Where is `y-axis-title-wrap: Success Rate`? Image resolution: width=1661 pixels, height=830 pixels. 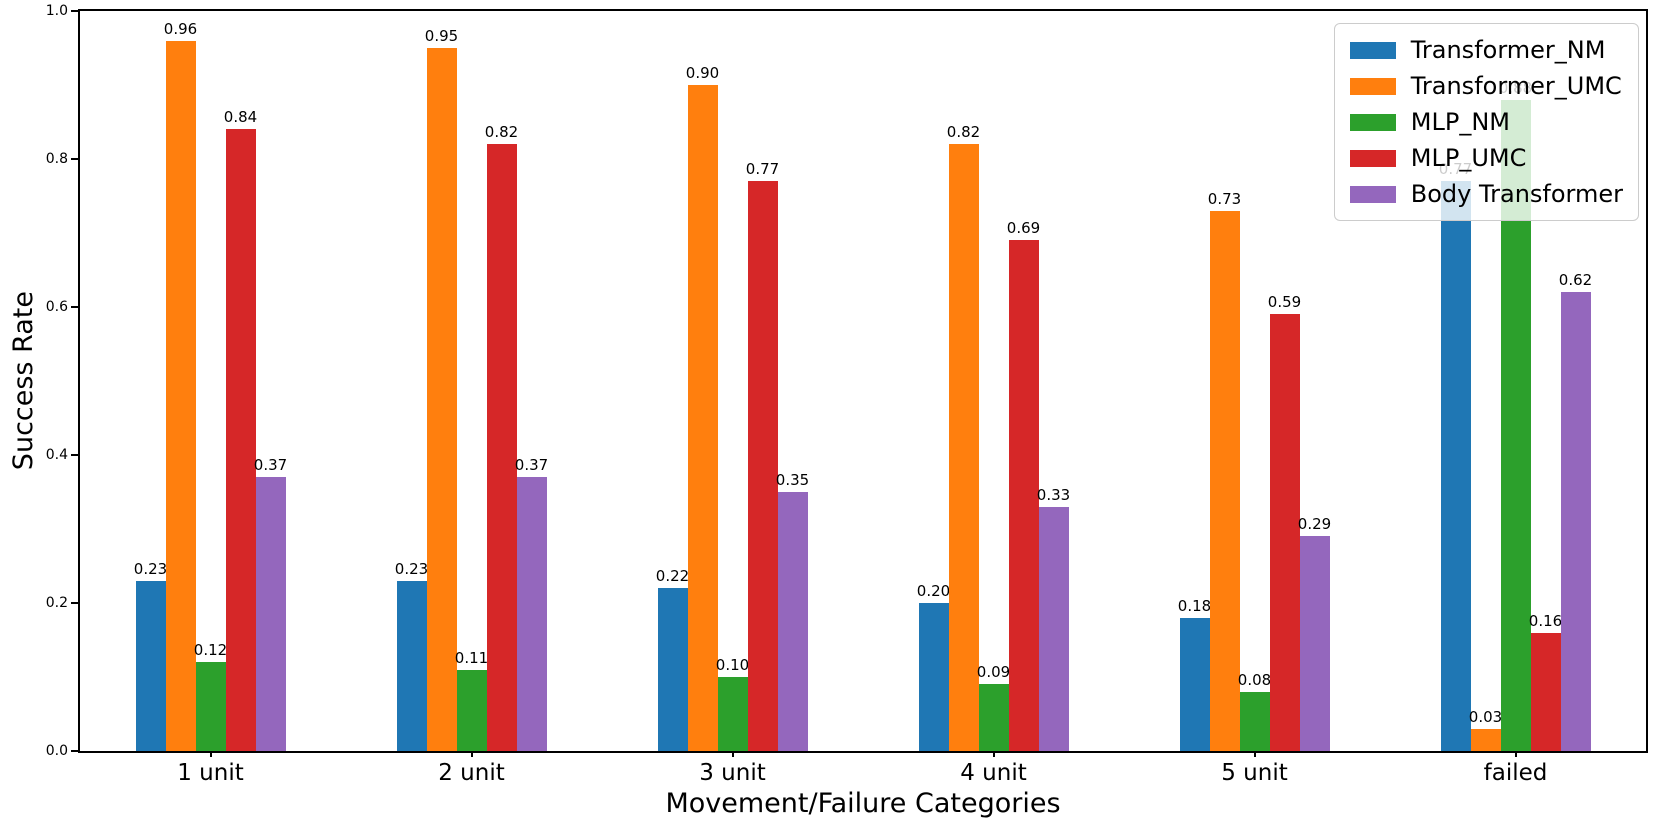 y-axis-title-wrap: Success Rate is located at coordinates (23, 381).